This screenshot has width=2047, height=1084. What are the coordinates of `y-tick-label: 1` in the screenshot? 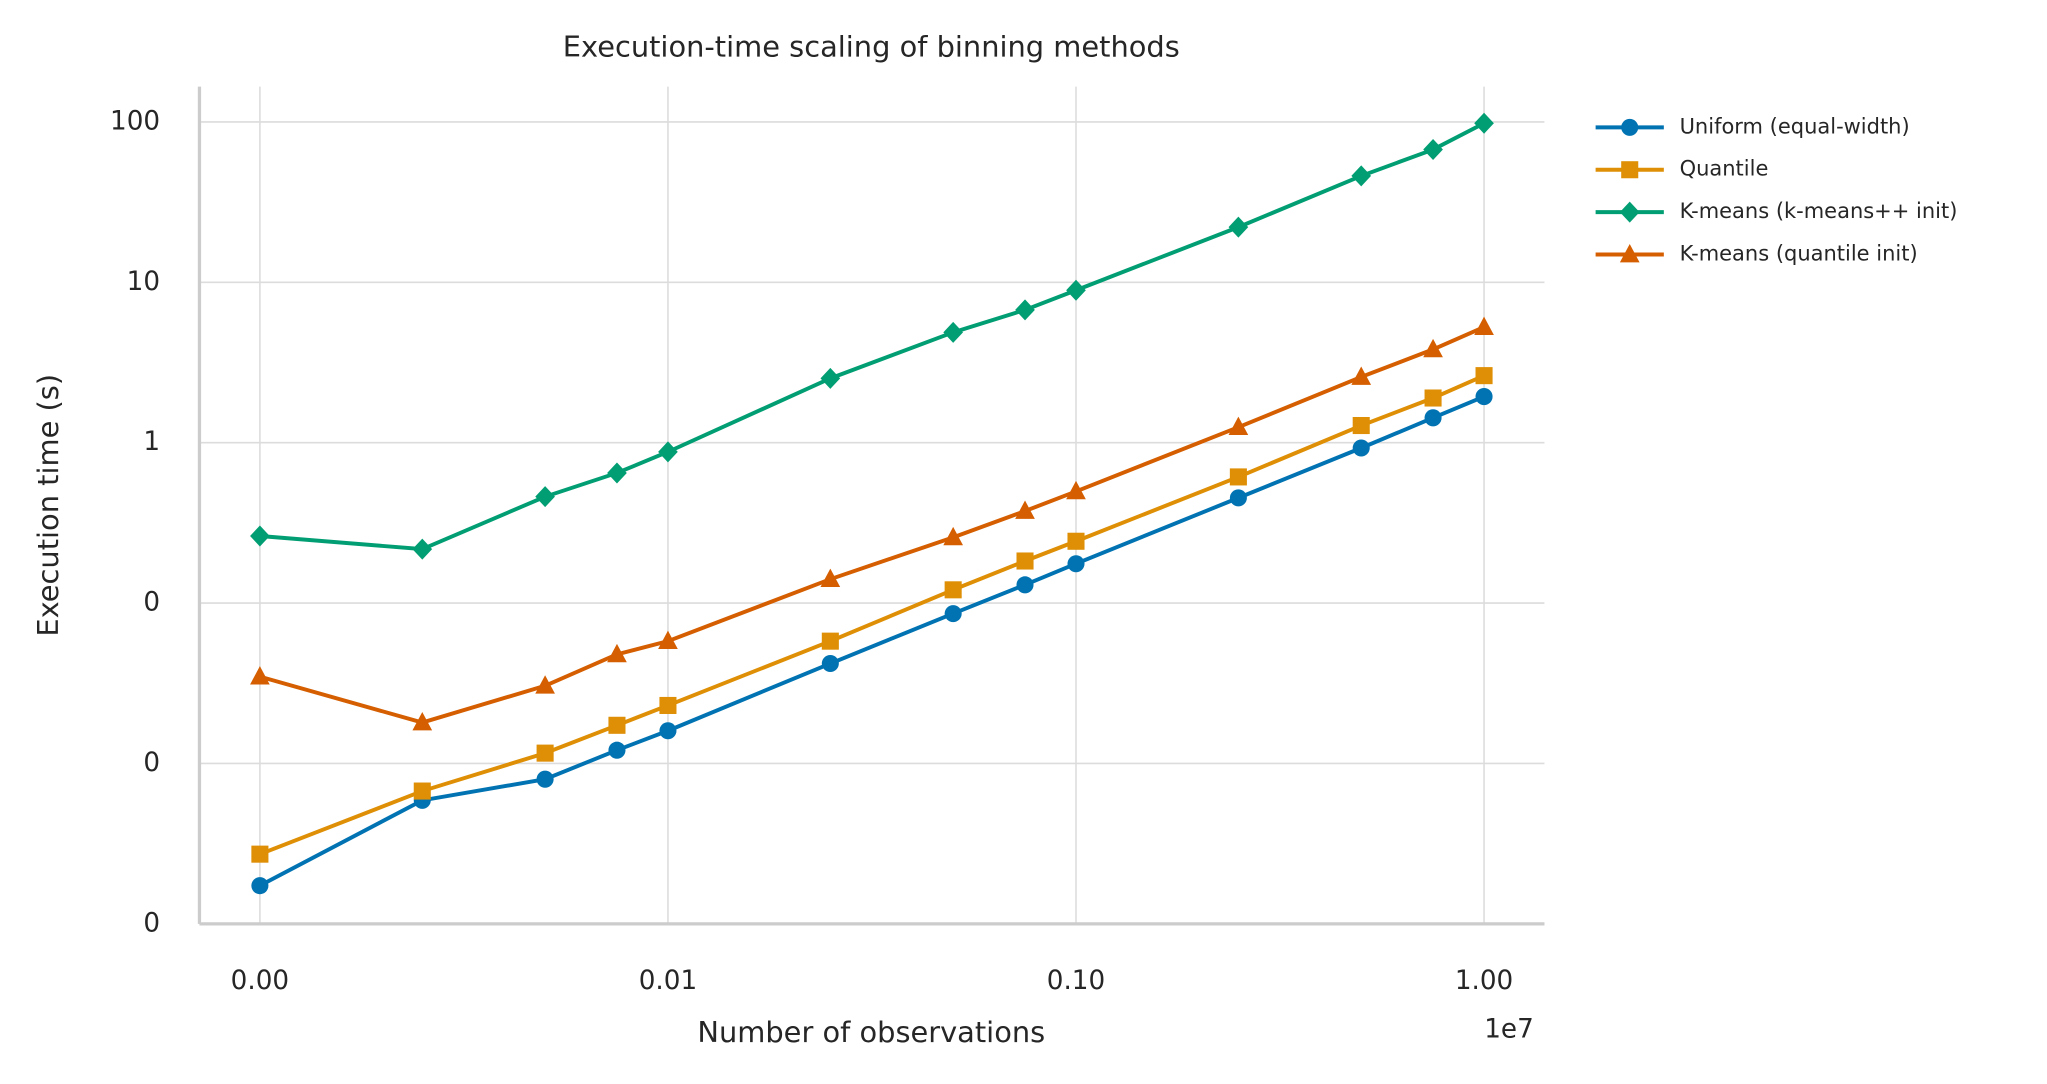 It's located at (151, 442).